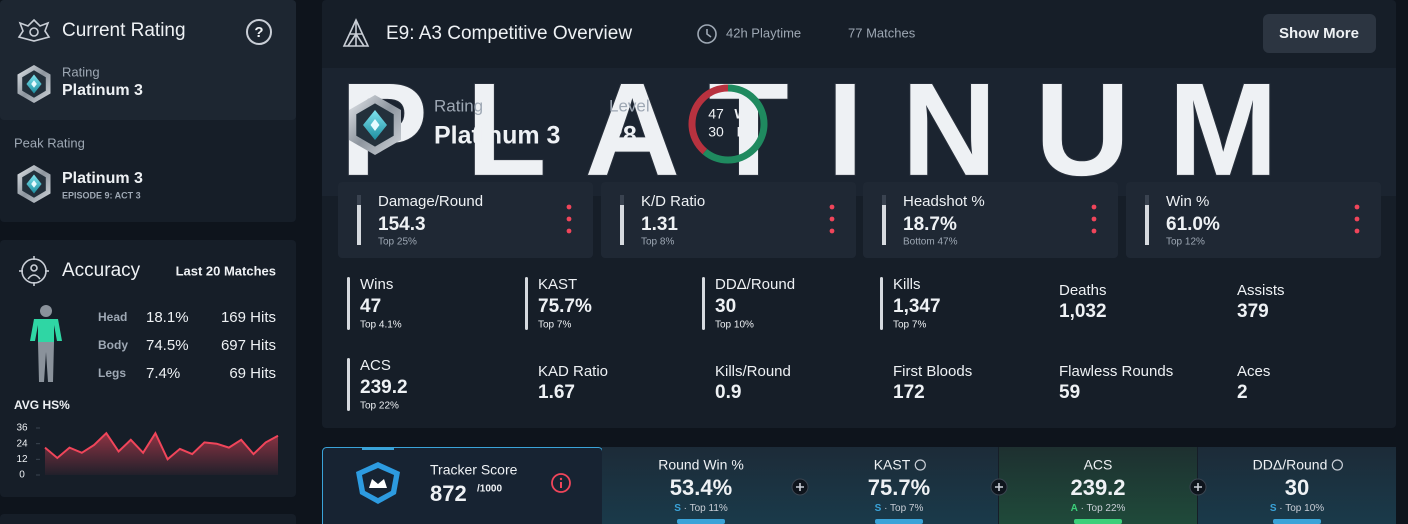  I want to click on stat-value: 59, so click(1069, 392).